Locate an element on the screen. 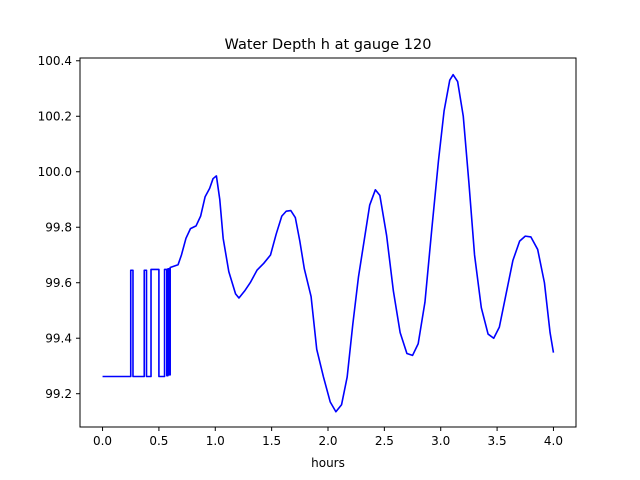  y-tick-label: 99.8 is located at coordinates (58, 228).